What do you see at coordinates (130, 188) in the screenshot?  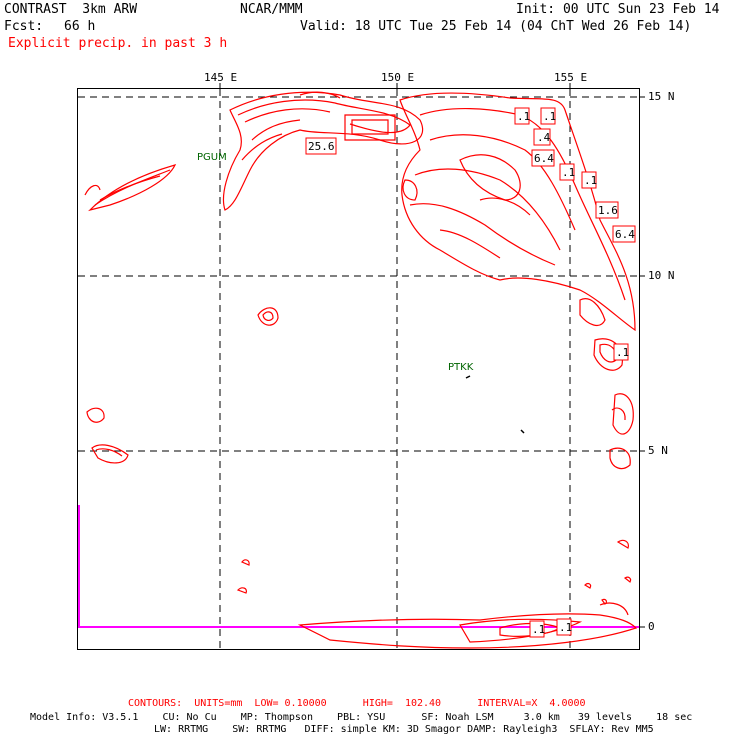 I see `contour-west-band` at bounding box center [130, 188].